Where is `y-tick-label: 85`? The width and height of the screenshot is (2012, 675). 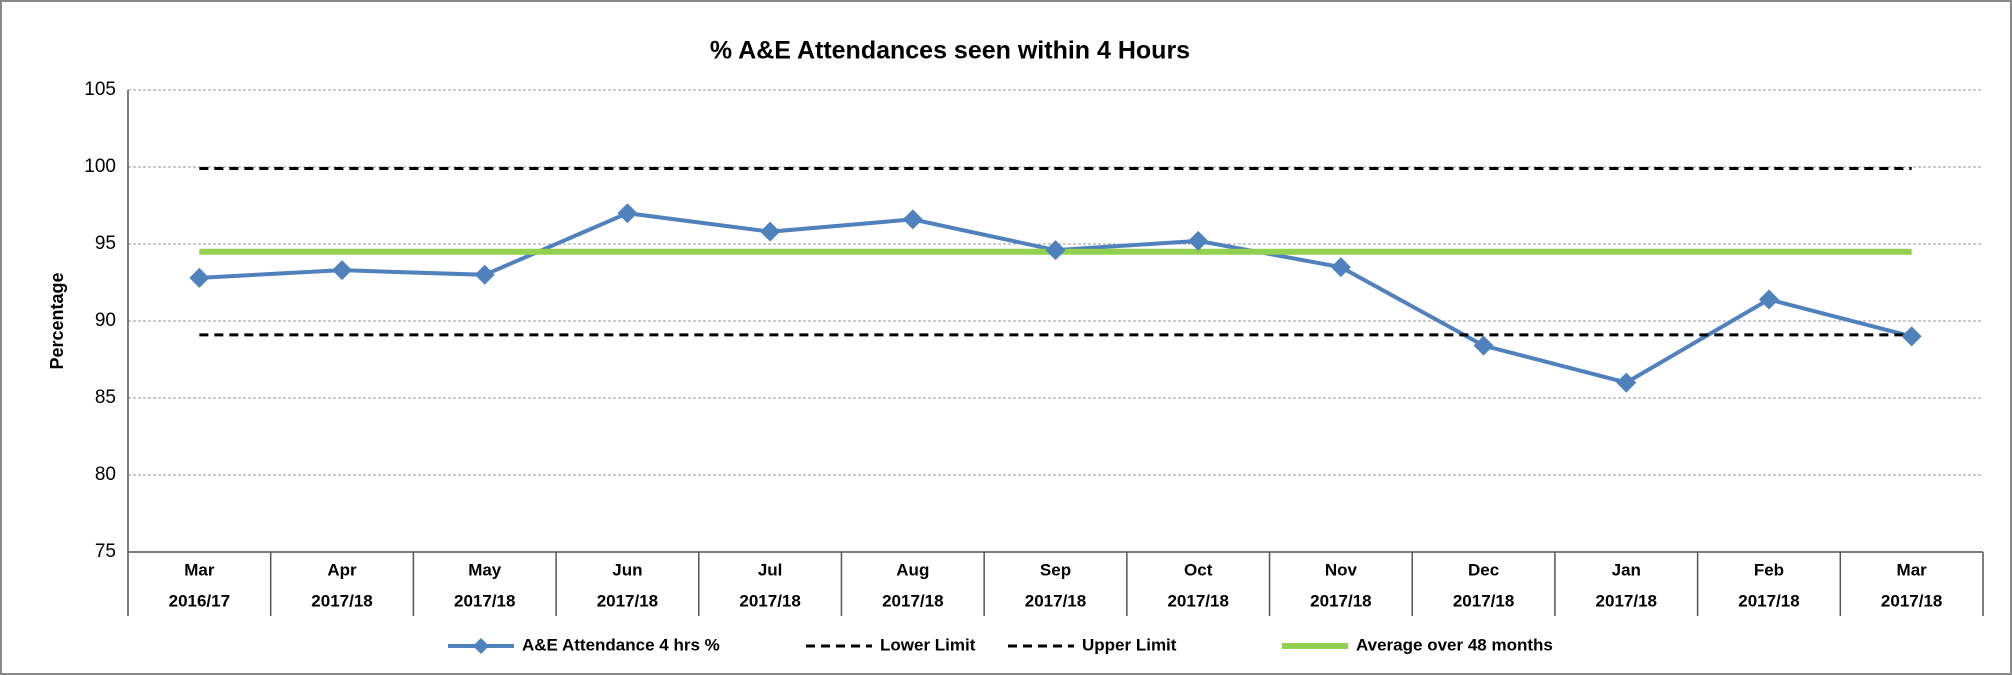
y-tick-label: 85 is located at coordinates (105, 397).